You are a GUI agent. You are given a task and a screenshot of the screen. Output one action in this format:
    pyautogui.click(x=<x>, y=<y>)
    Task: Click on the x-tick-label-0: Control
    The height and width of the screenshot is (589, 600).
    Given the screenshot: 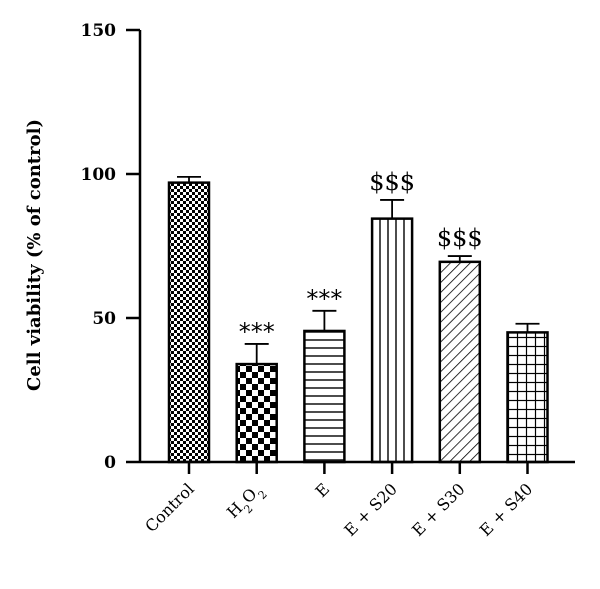 What is the action you would take?
    pyautogui.click(x=169, y=507)
    